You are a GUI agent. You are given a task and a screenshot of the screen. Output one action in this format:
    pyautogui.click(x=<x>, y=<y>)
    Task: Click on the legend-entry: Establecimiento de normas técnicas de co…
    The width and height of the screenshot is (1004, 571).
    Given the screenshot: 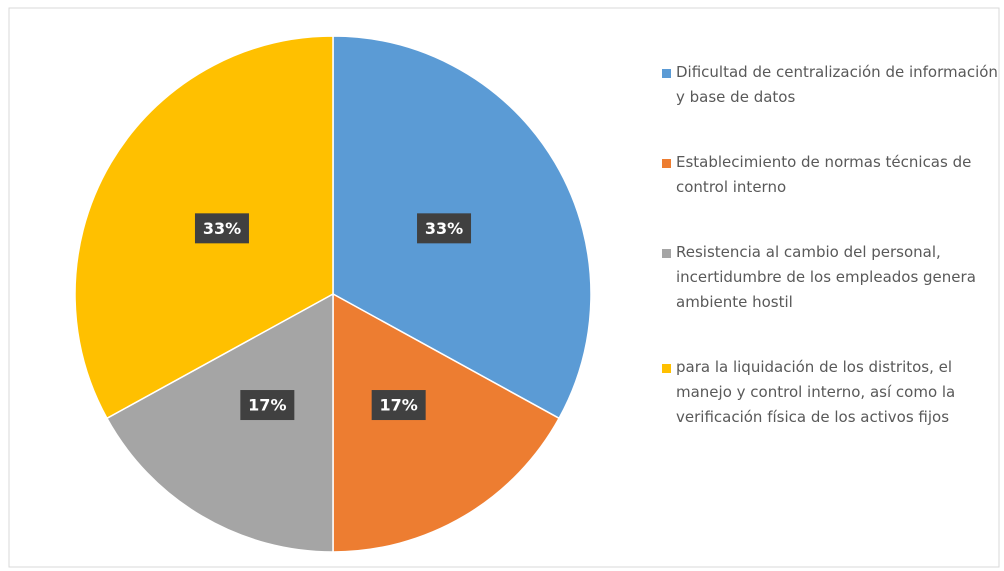 What is the action you would take?
    pyautogui.click(x=832, y=175)
    